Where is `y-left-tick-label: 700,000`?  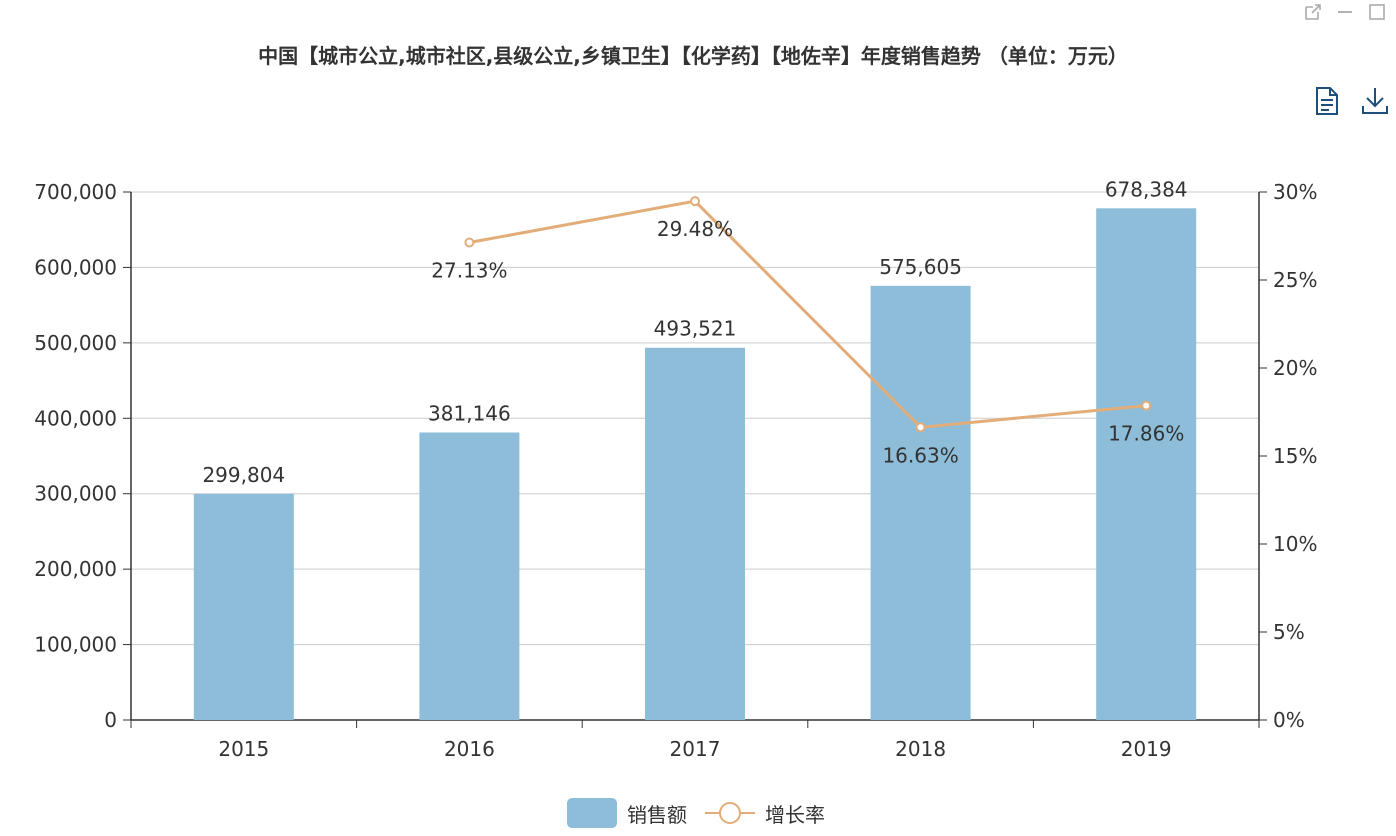 y-left-tick-label: 700,000 is located at coordinates (75, 192).